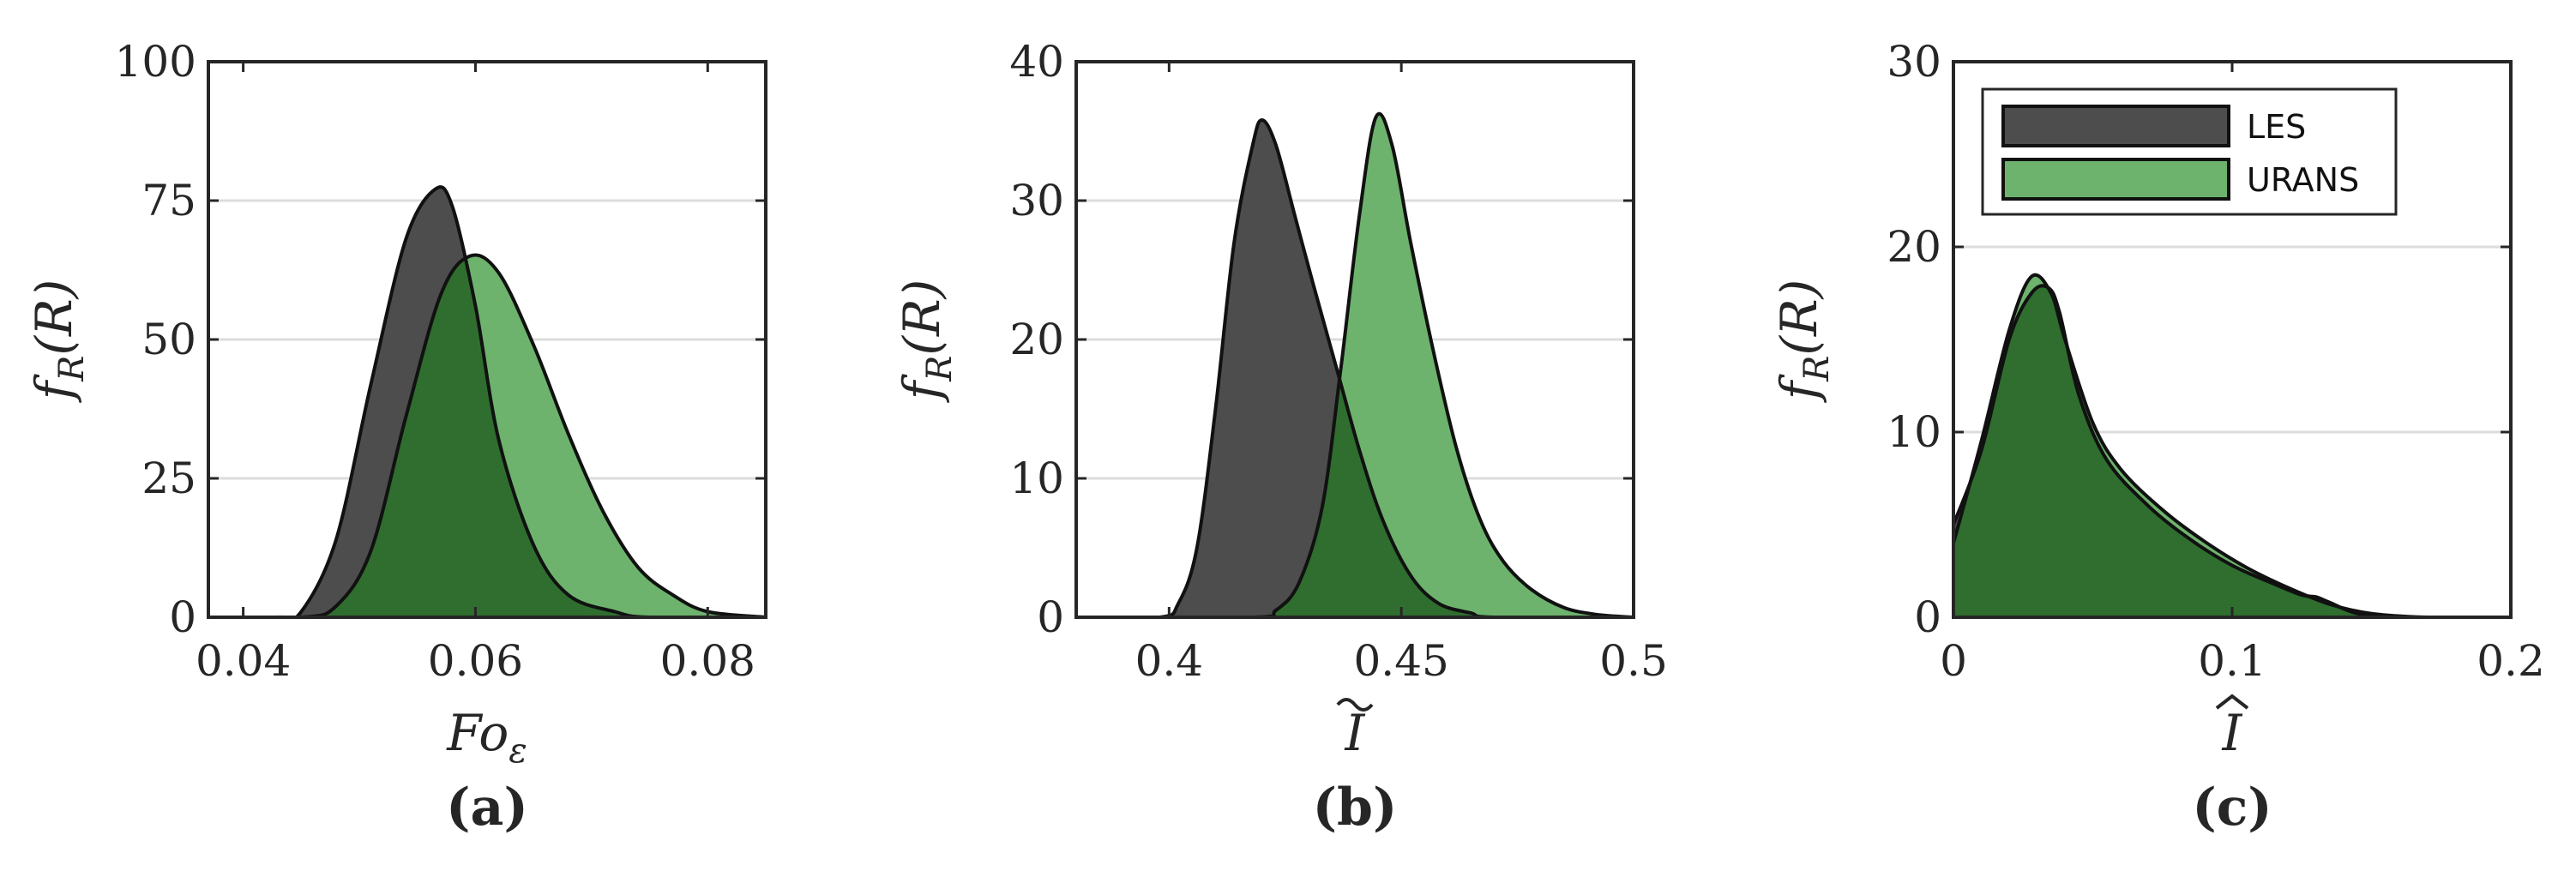  I want to click on x-tick-label: 0.1, so click(2232, 661).